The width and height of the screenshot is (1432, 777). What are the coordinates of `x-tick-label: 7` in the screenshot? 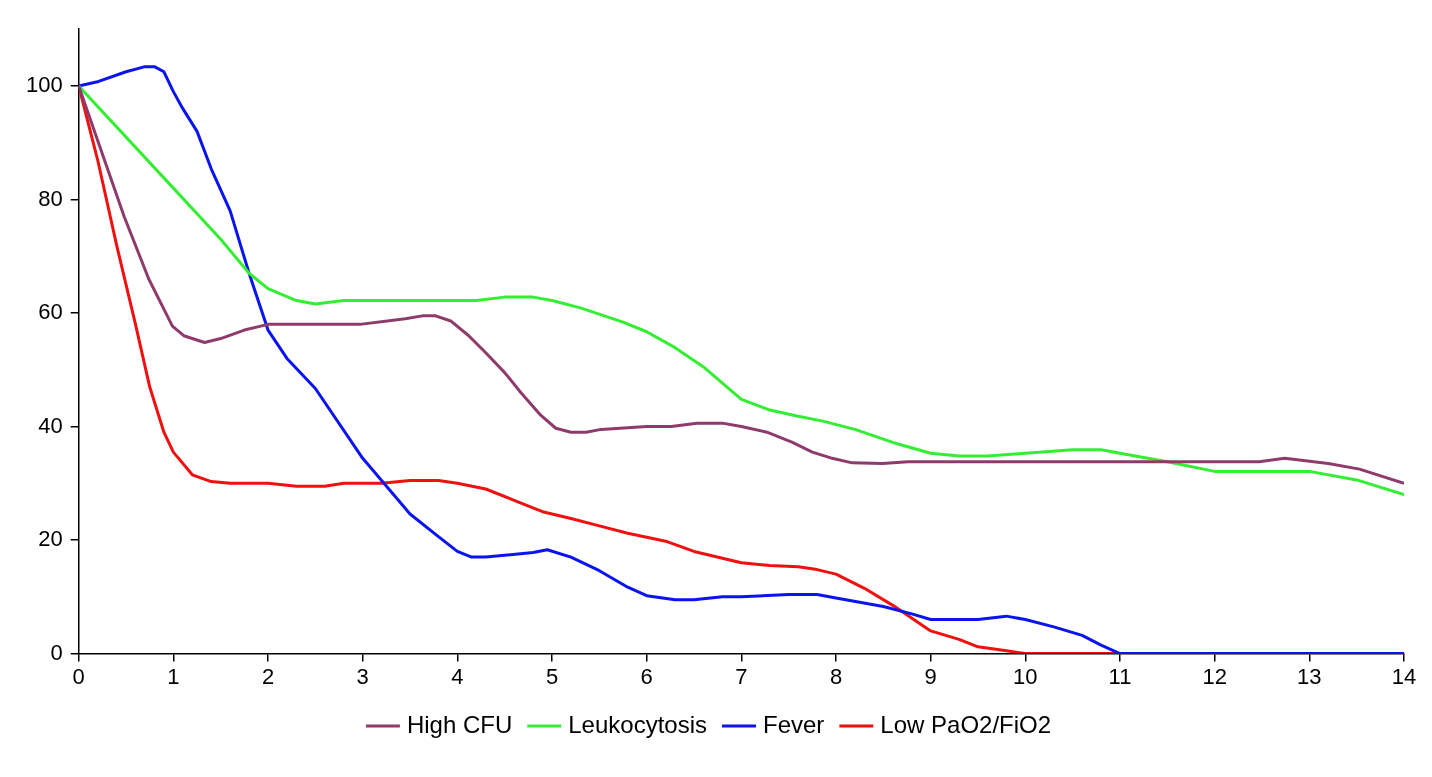 It's located at (741, 676).